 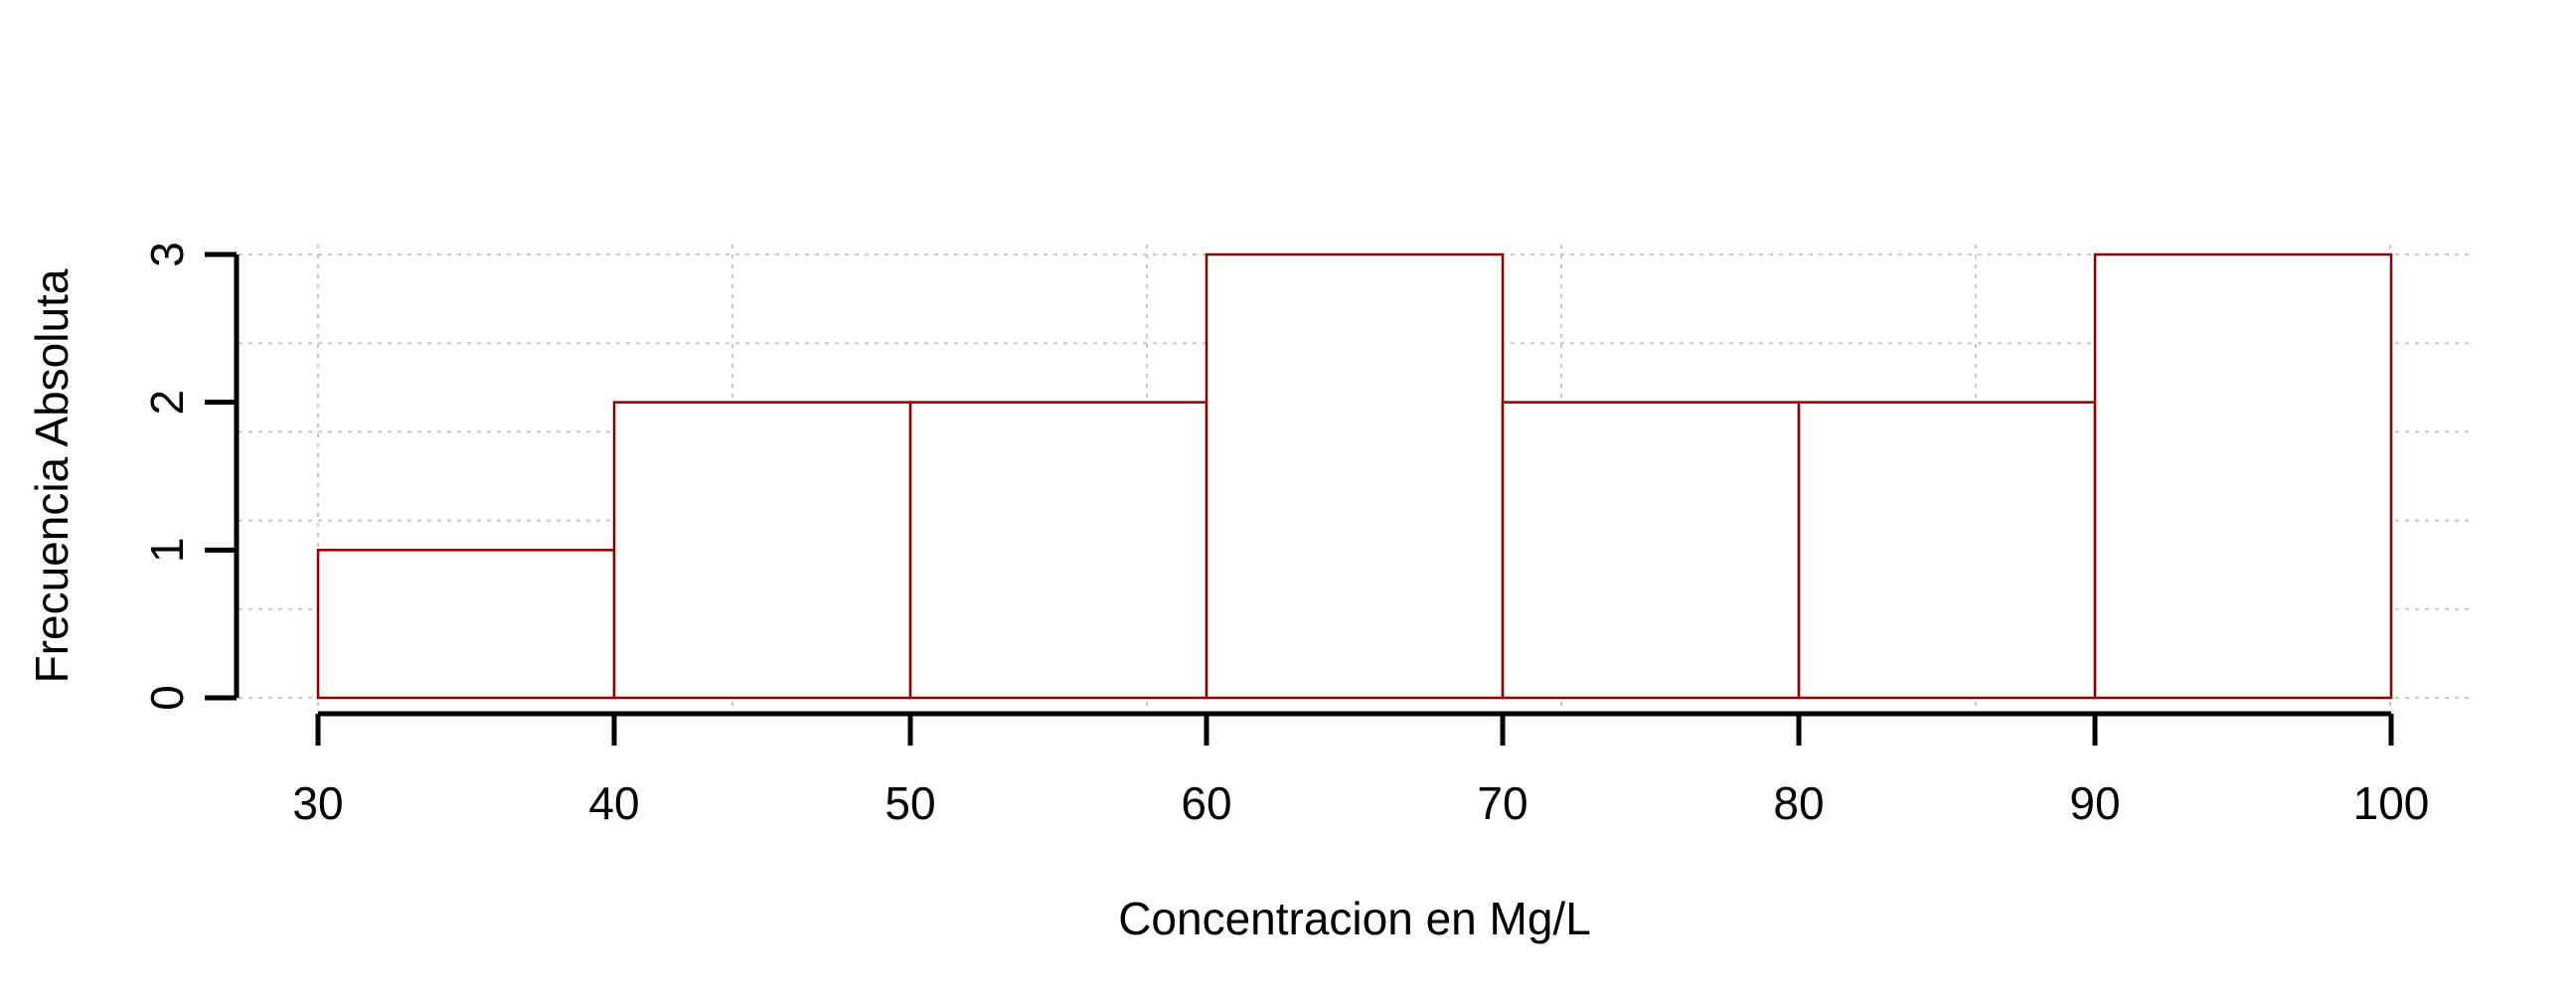 What do you see at coordinates (1502, 803) in the screenshot?
I see `x-tick-label: 70` at bounding box center [1502, 803].